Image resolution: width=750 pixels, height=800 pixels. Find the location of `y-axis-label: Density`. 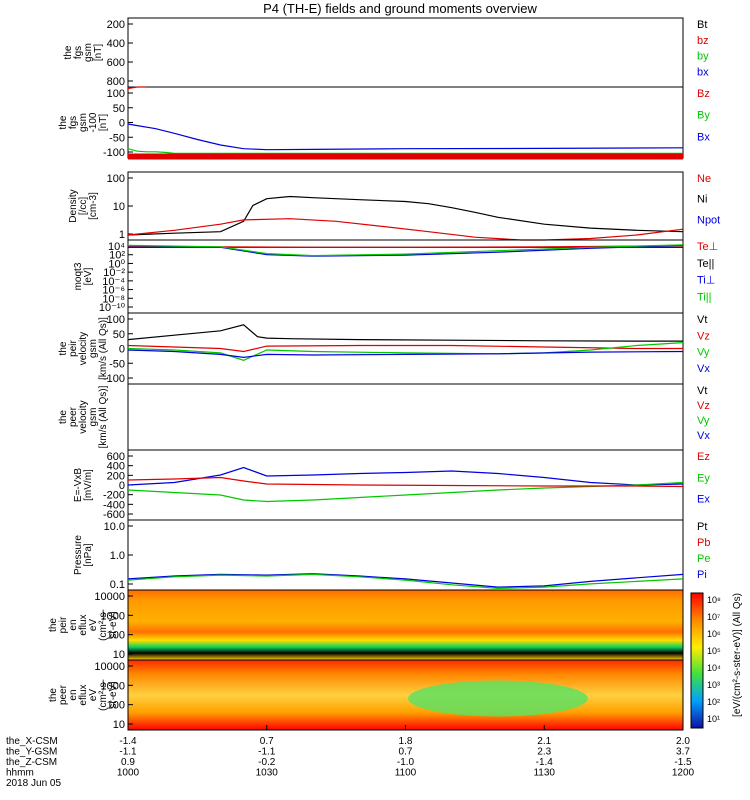

y-axis-label: Density is located at coordinates (73, 205).